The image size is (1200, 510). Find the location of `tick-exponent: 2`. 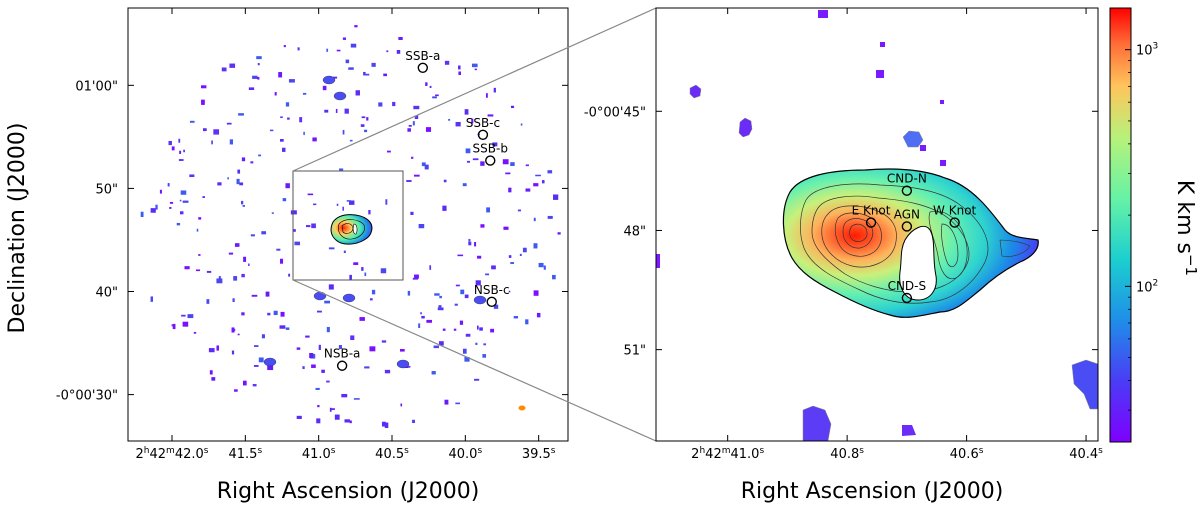

tick-exponent: 2 is located at coordinates (1156, 283).